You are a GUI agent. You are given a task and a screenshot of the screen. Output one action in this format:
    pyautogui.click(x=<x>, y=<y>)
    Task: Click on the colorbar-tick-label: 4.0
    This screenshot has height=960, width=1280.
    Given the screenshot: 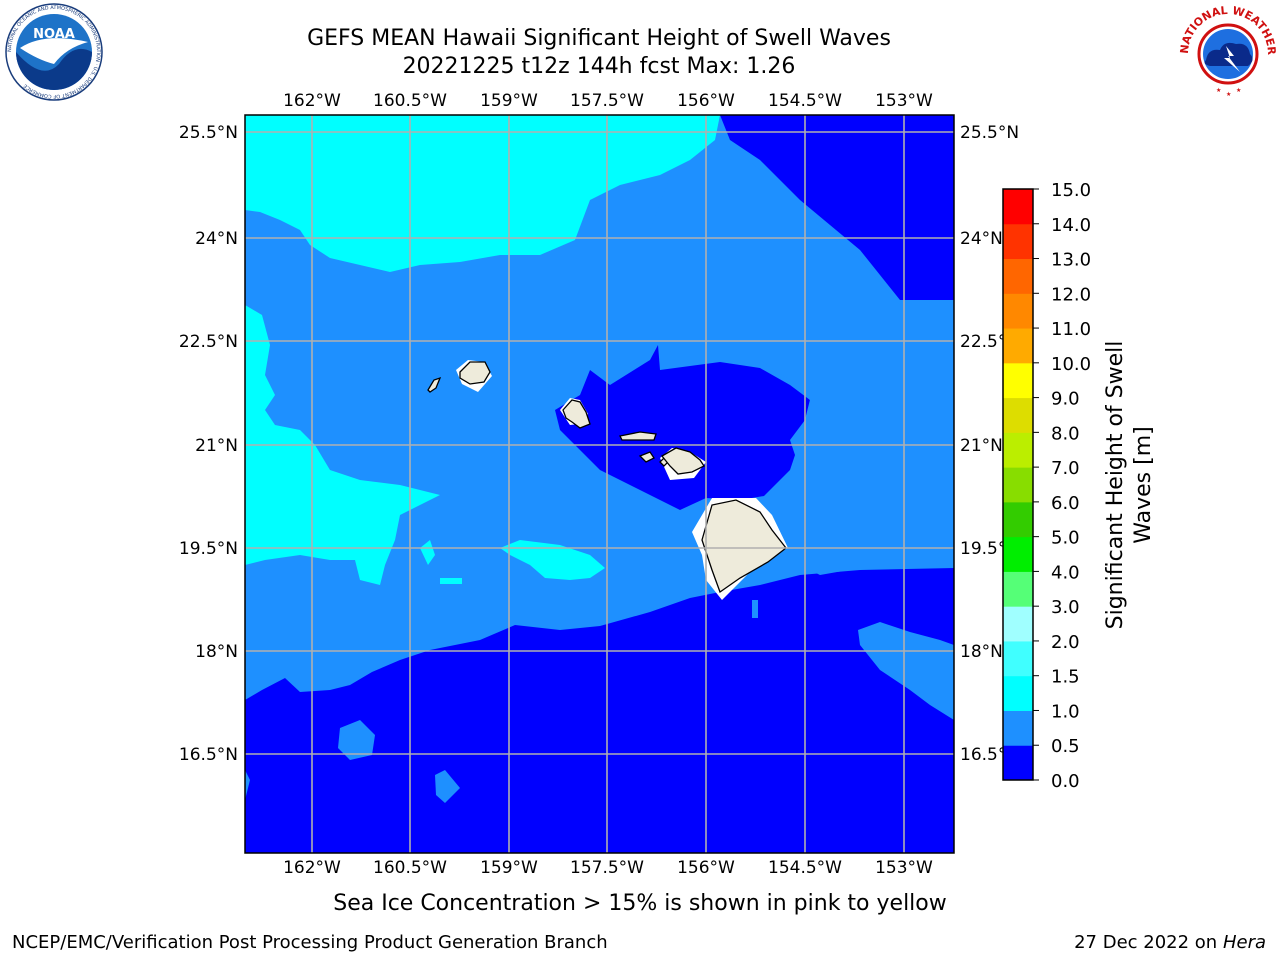 What is the action you would take?
    pyautogui.click(x=1065, y=572)
    